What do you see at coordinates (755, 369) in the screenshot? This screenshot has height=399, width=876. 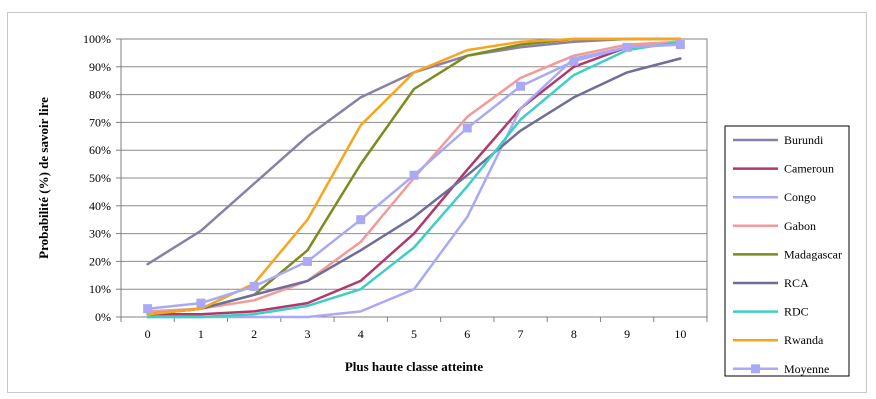 I see `legend-marker-moyenne` at bounding box center [755, 369].